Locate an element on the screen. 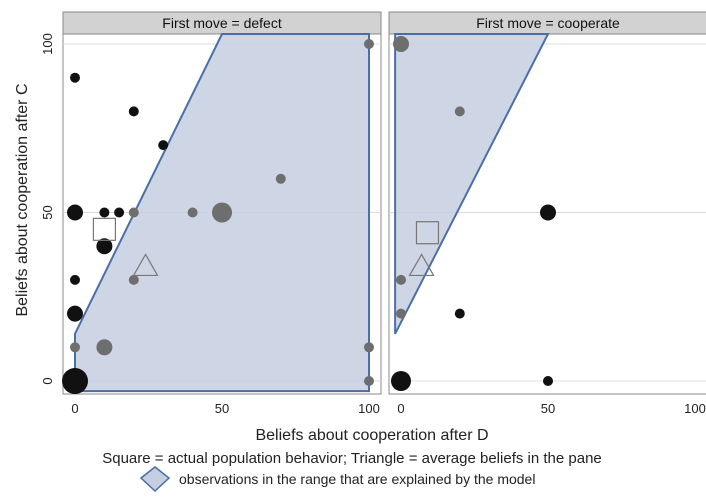 This screenshot has height=504, width=706. pane-defect-belief-triangle is located at coordinates (145, 265).